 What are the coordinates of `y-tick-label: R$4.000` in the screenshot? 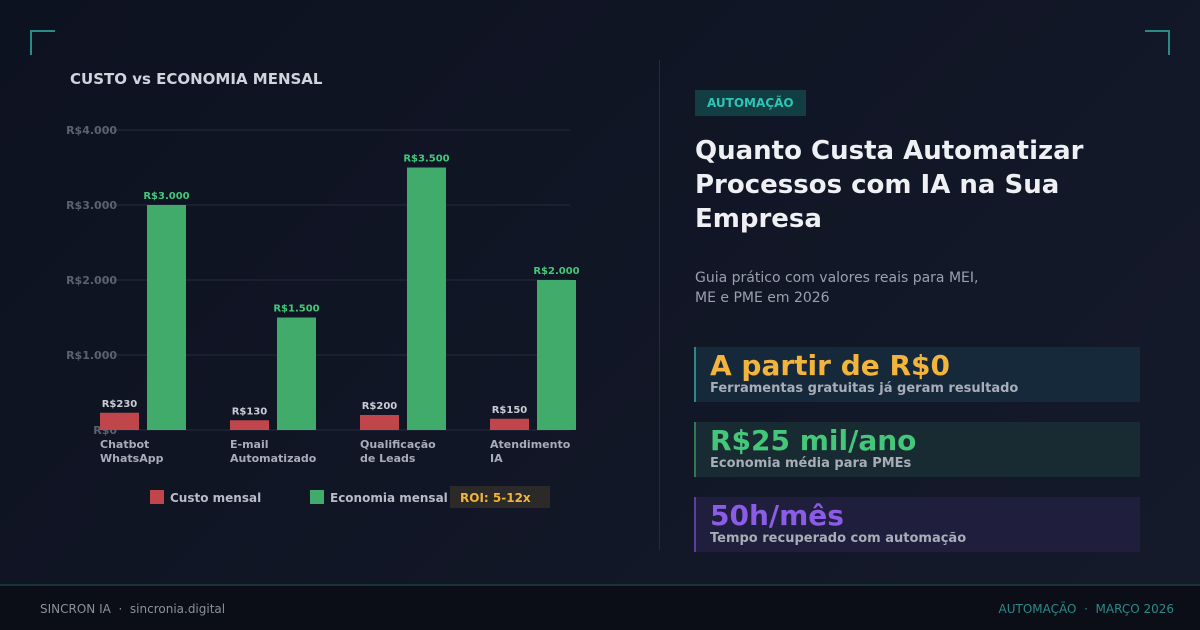 It's located at (91, 130).